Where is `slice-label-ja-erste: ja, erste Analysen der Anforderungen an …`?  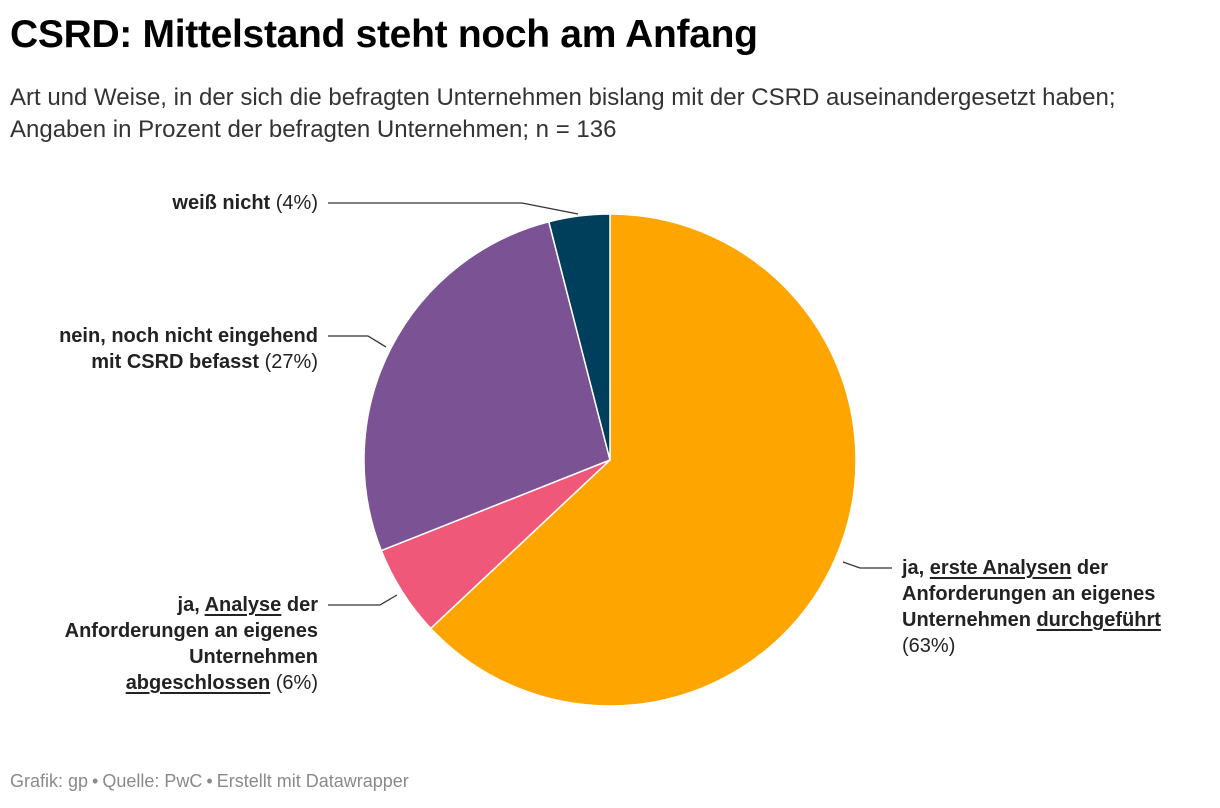 slice-label-ja-erste: ja, erste Analysen der Anforderungen an … is located at coordinates (1058, 607).